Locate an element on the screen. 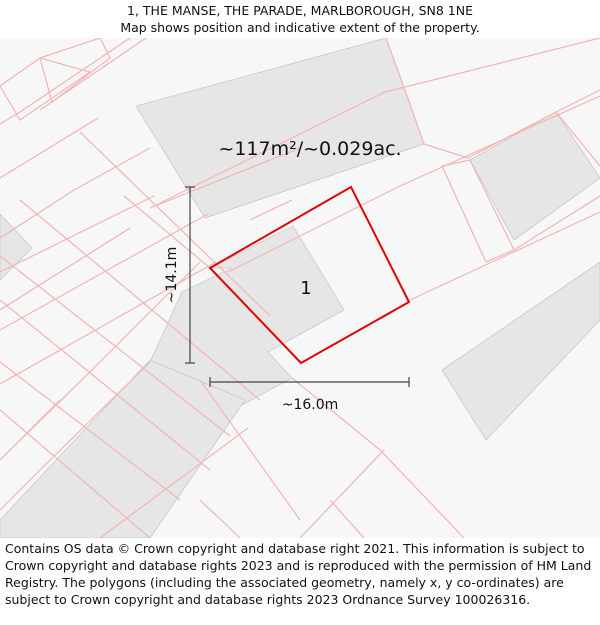 This screenshot has width=600, height=625. plot-number-label: 1 is located at coordinates (305, 288).